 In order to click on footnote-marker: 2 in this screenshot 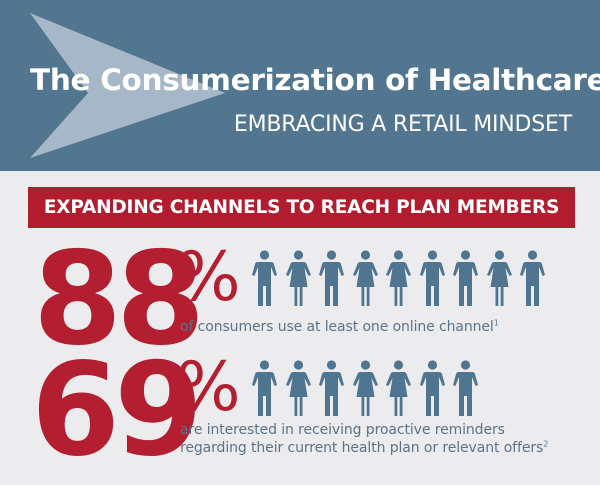, I will do `click(546, 444)`.